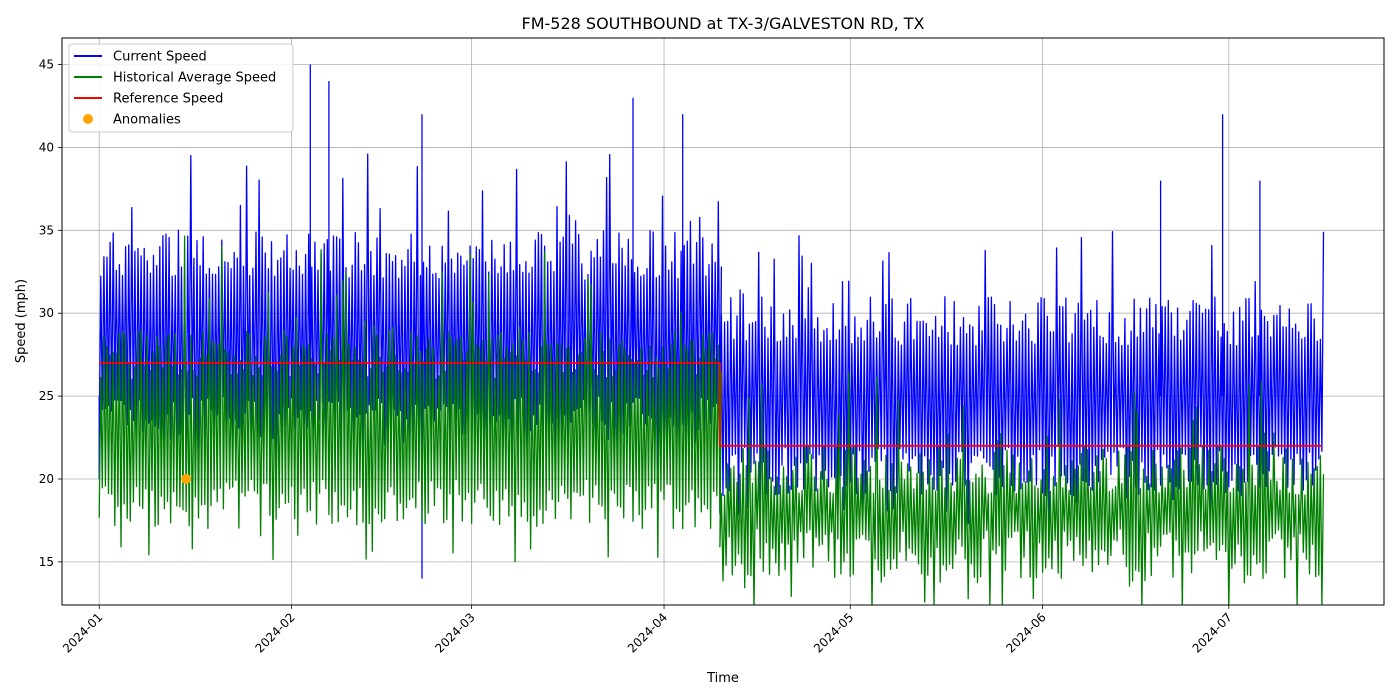 This screenshot has width=1400, height=700. I want to click on y-tick-label: 35, so click(46, 230).